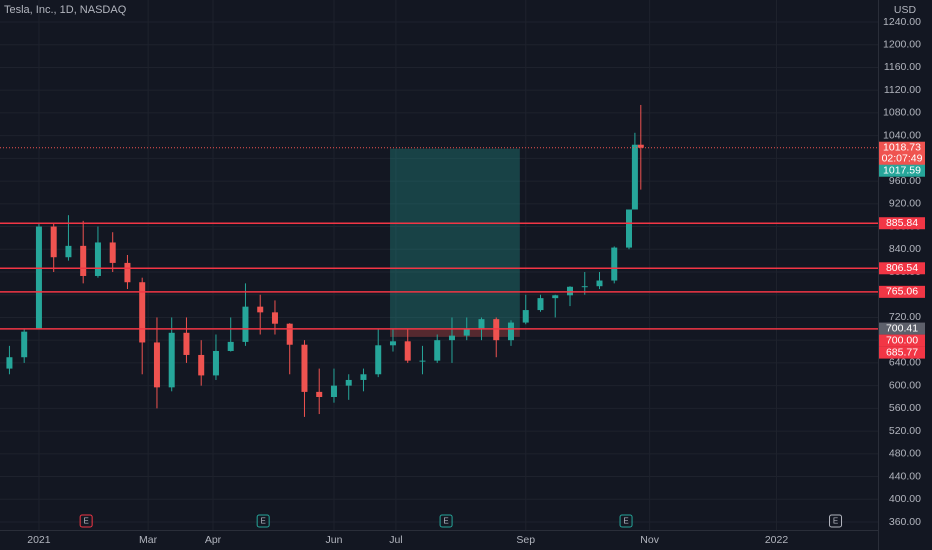  I want to click on x-tick-label: Apr, so click(213, 540).